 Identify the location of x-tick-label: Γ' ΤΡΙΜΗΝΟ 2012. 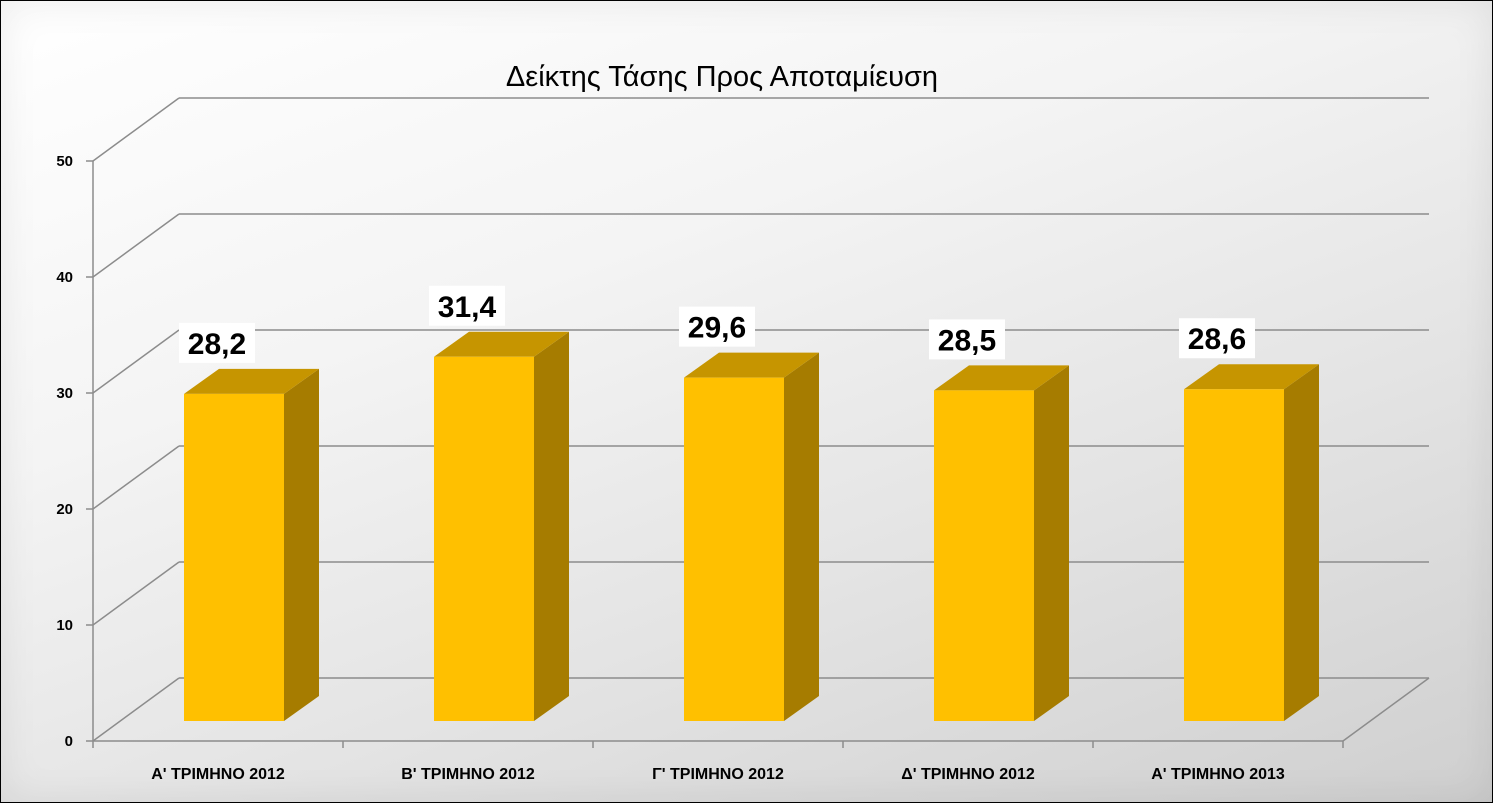
(718, 774).